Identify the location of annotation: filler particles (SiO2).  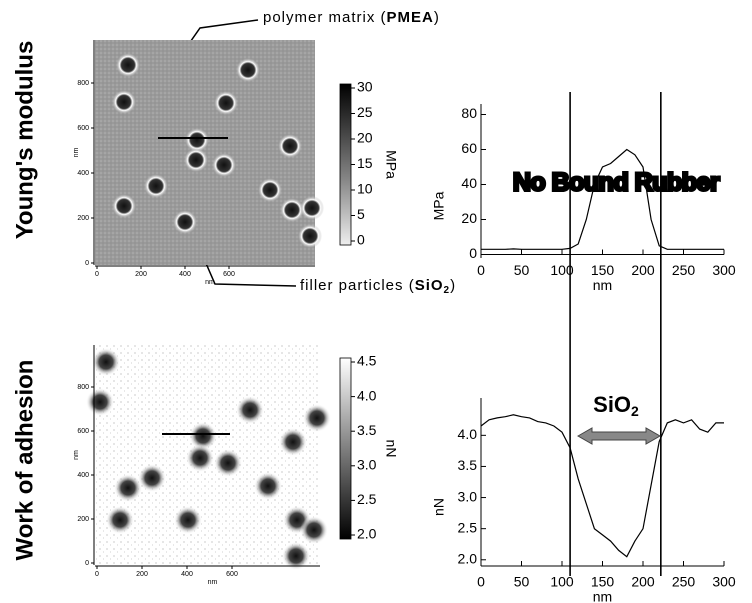
(378, 286).